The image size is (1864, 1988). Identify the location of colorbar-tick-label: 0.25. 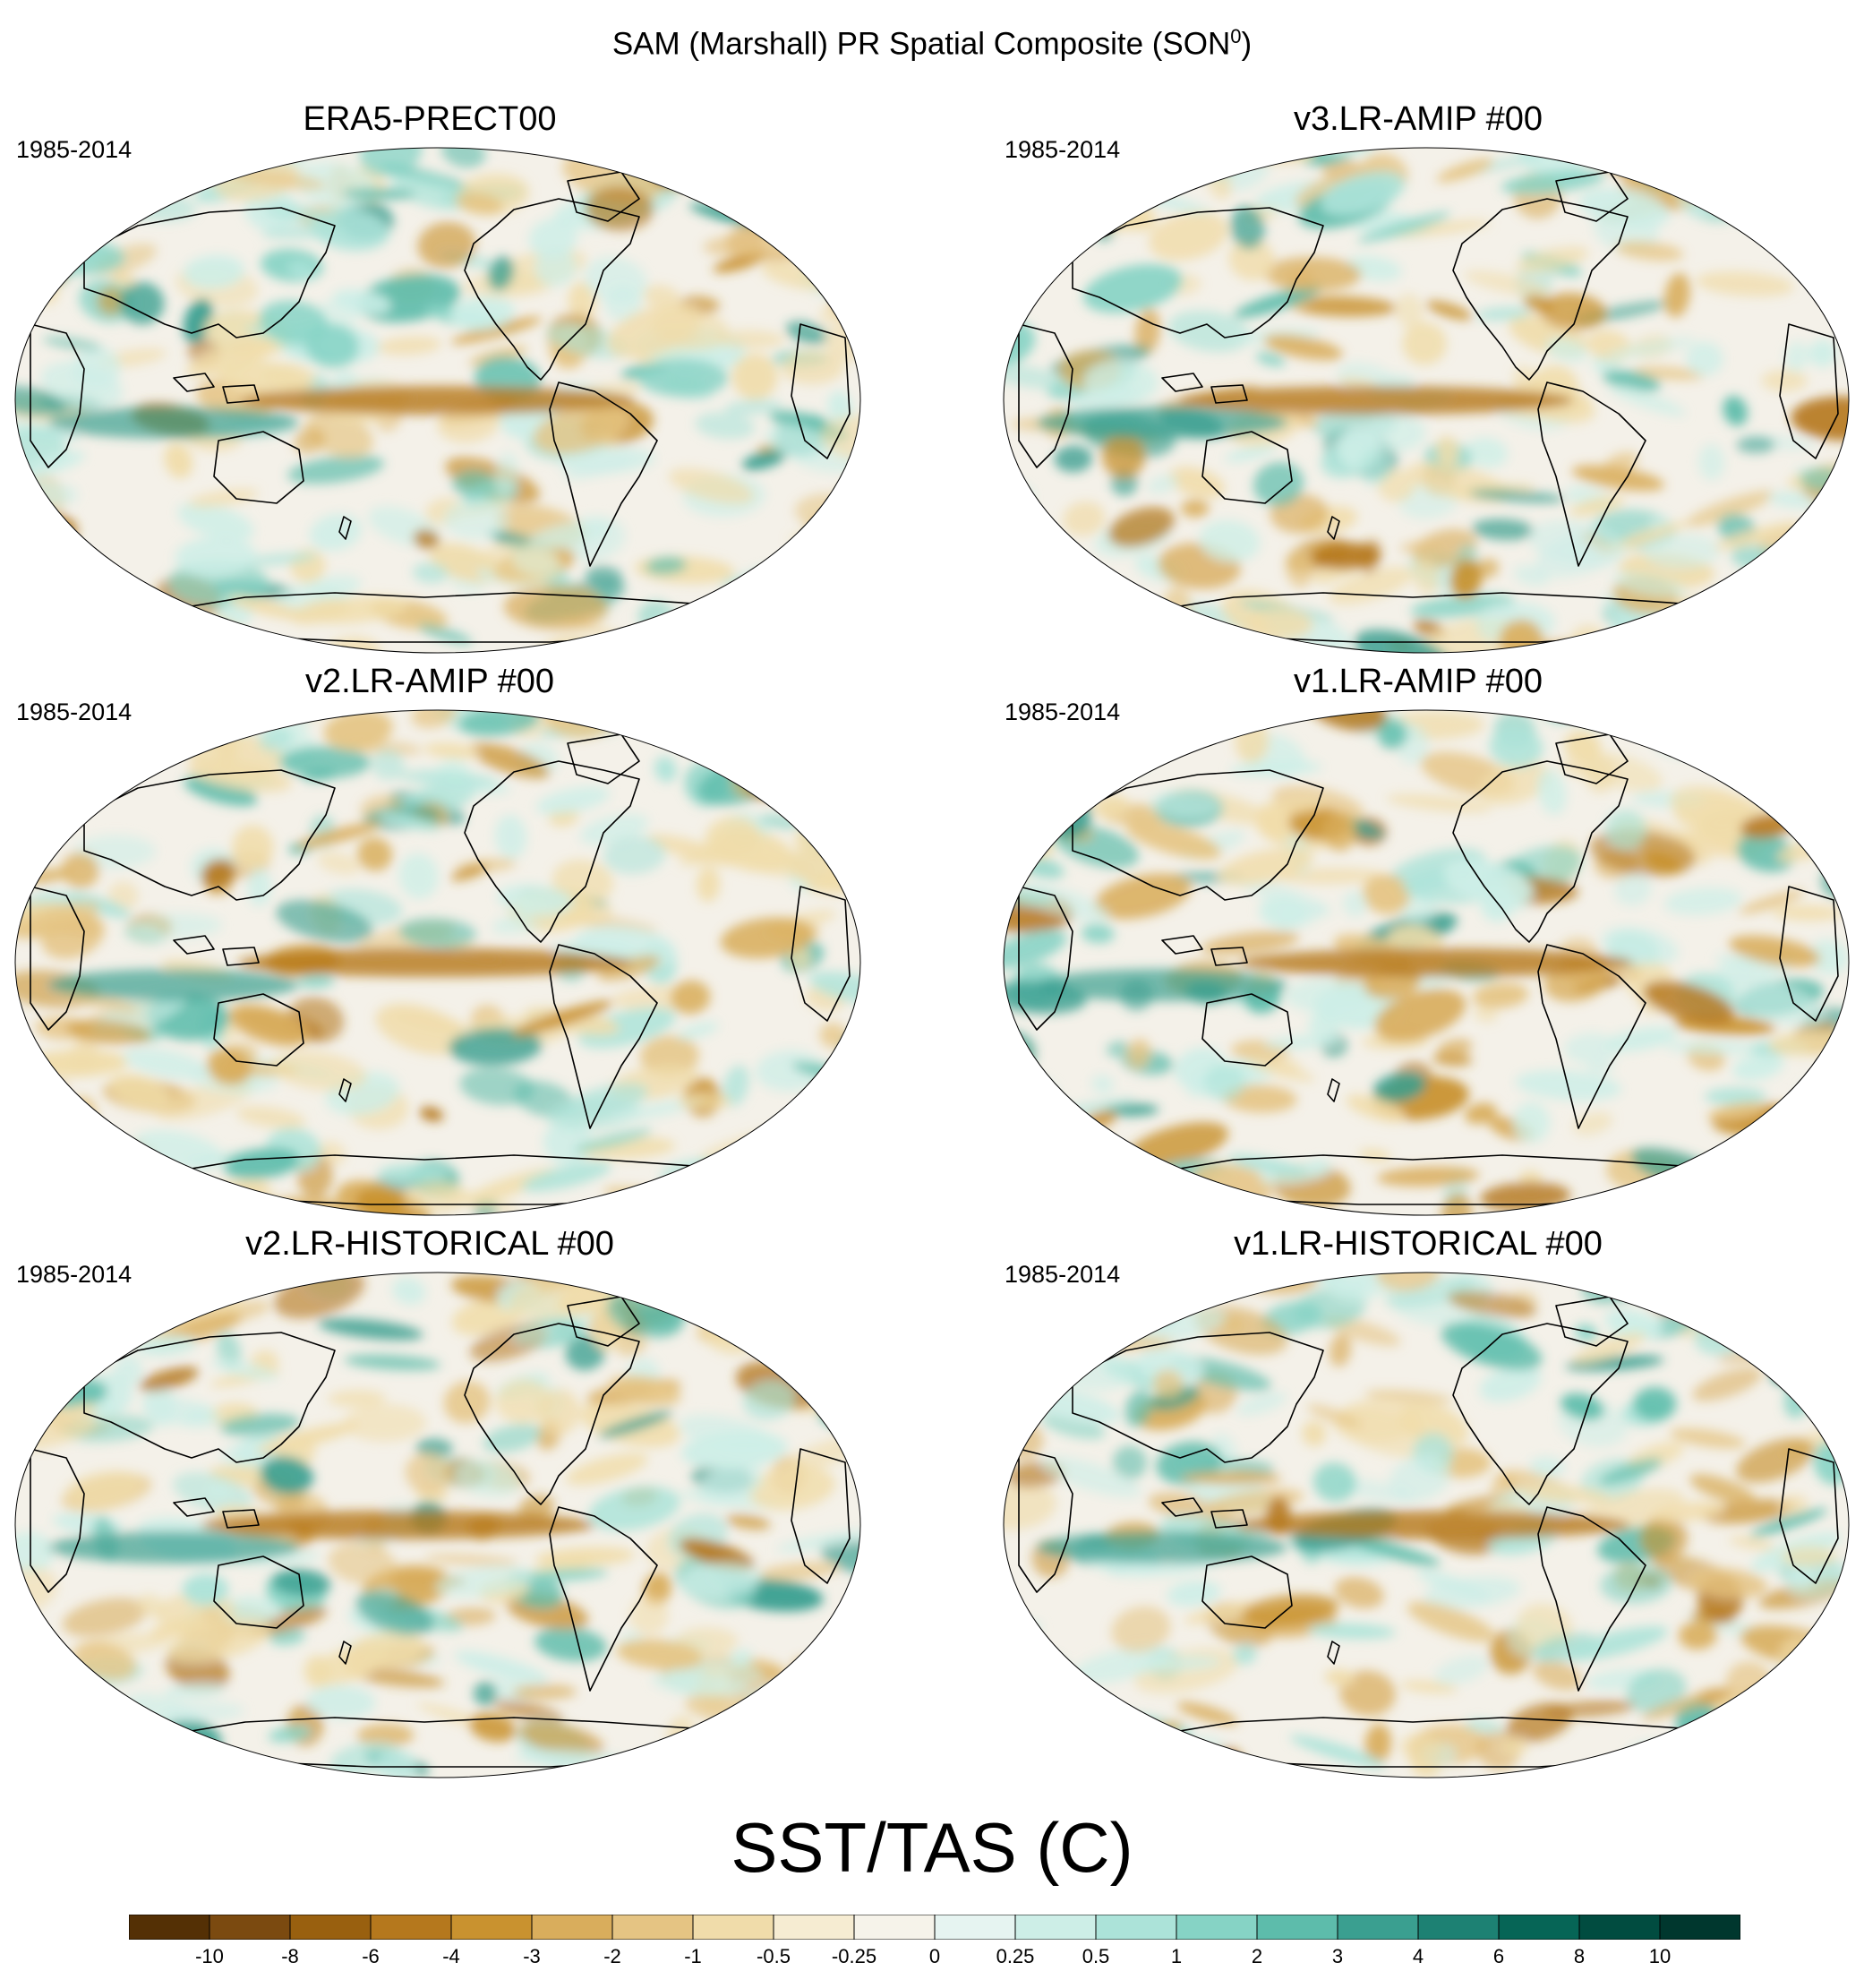
(1015, 1956).